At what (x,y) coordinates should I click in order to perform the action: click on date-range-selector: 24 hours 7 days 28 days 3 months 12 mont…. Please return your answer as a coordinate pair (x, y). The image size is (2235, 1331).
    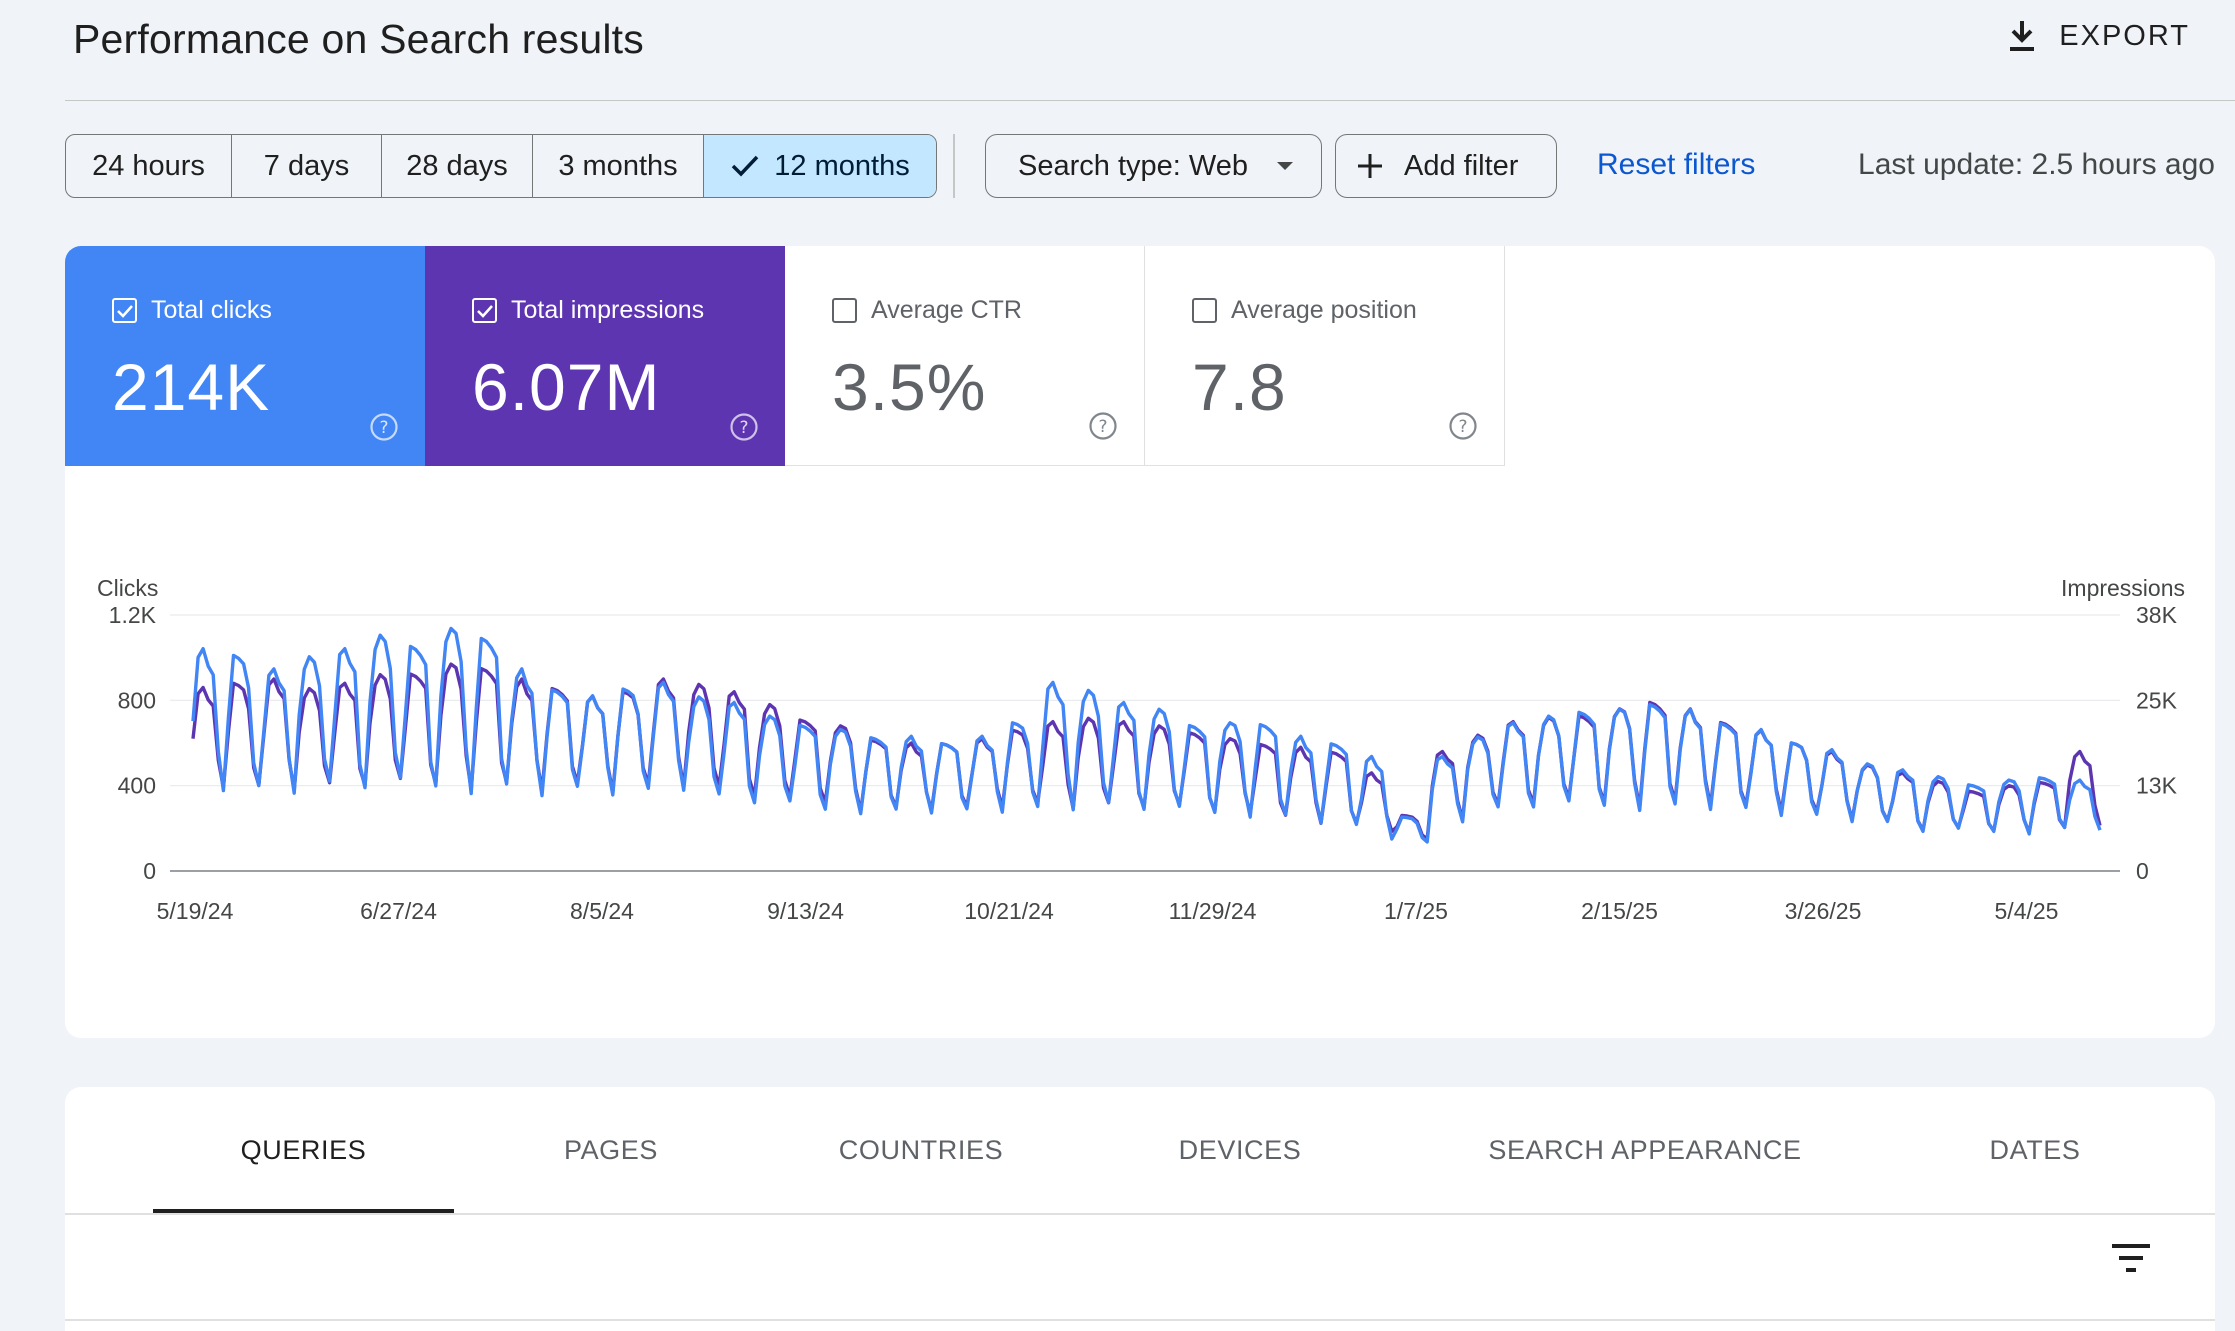
    Looking at the image, I should click on (501, 166).